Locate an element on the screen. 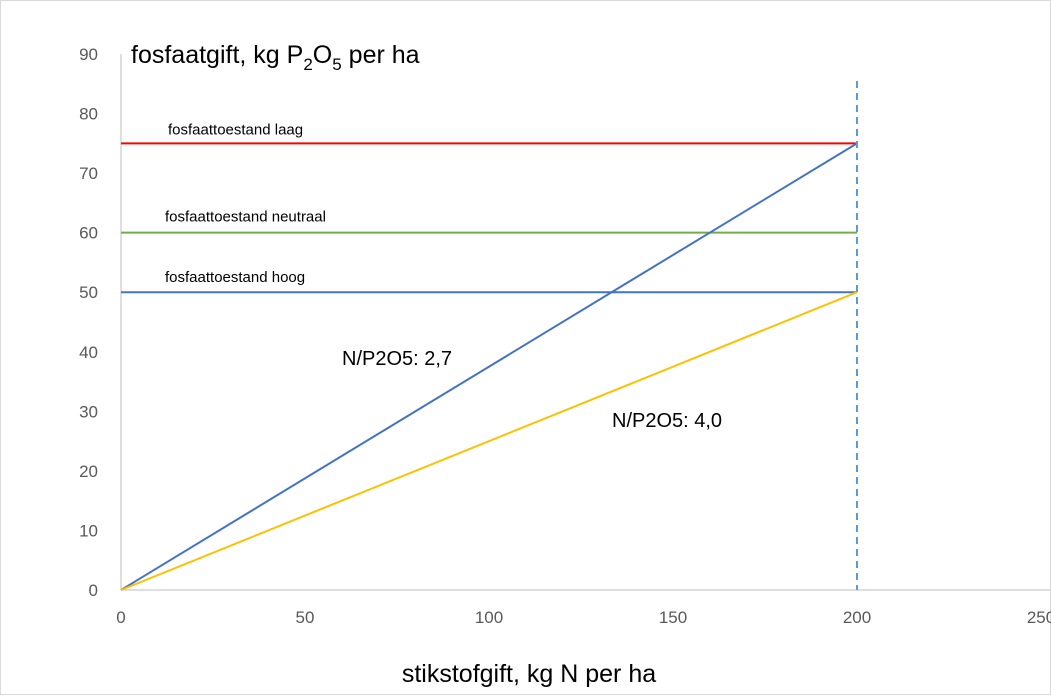 This screenshot has width=1051, height=700. ratio-label: N/P2O5: 4,0 is located at coordinates (667, 421).